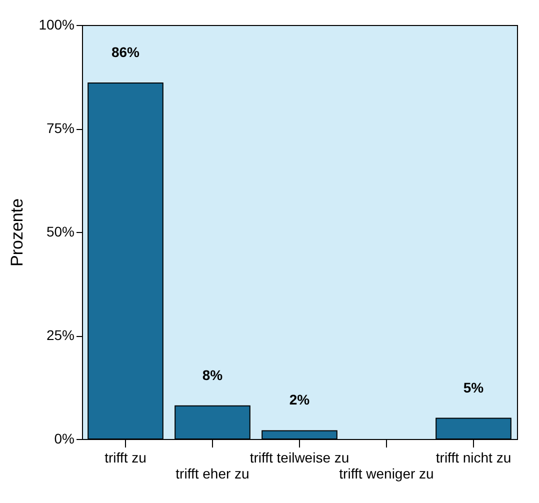 Image resolution: width=539 pixels, height=503 pixels. What do you see at coordinates (60, 232) in the screenshot?
I see `y-tick-label: 50%` at bounding box center [60, 232].